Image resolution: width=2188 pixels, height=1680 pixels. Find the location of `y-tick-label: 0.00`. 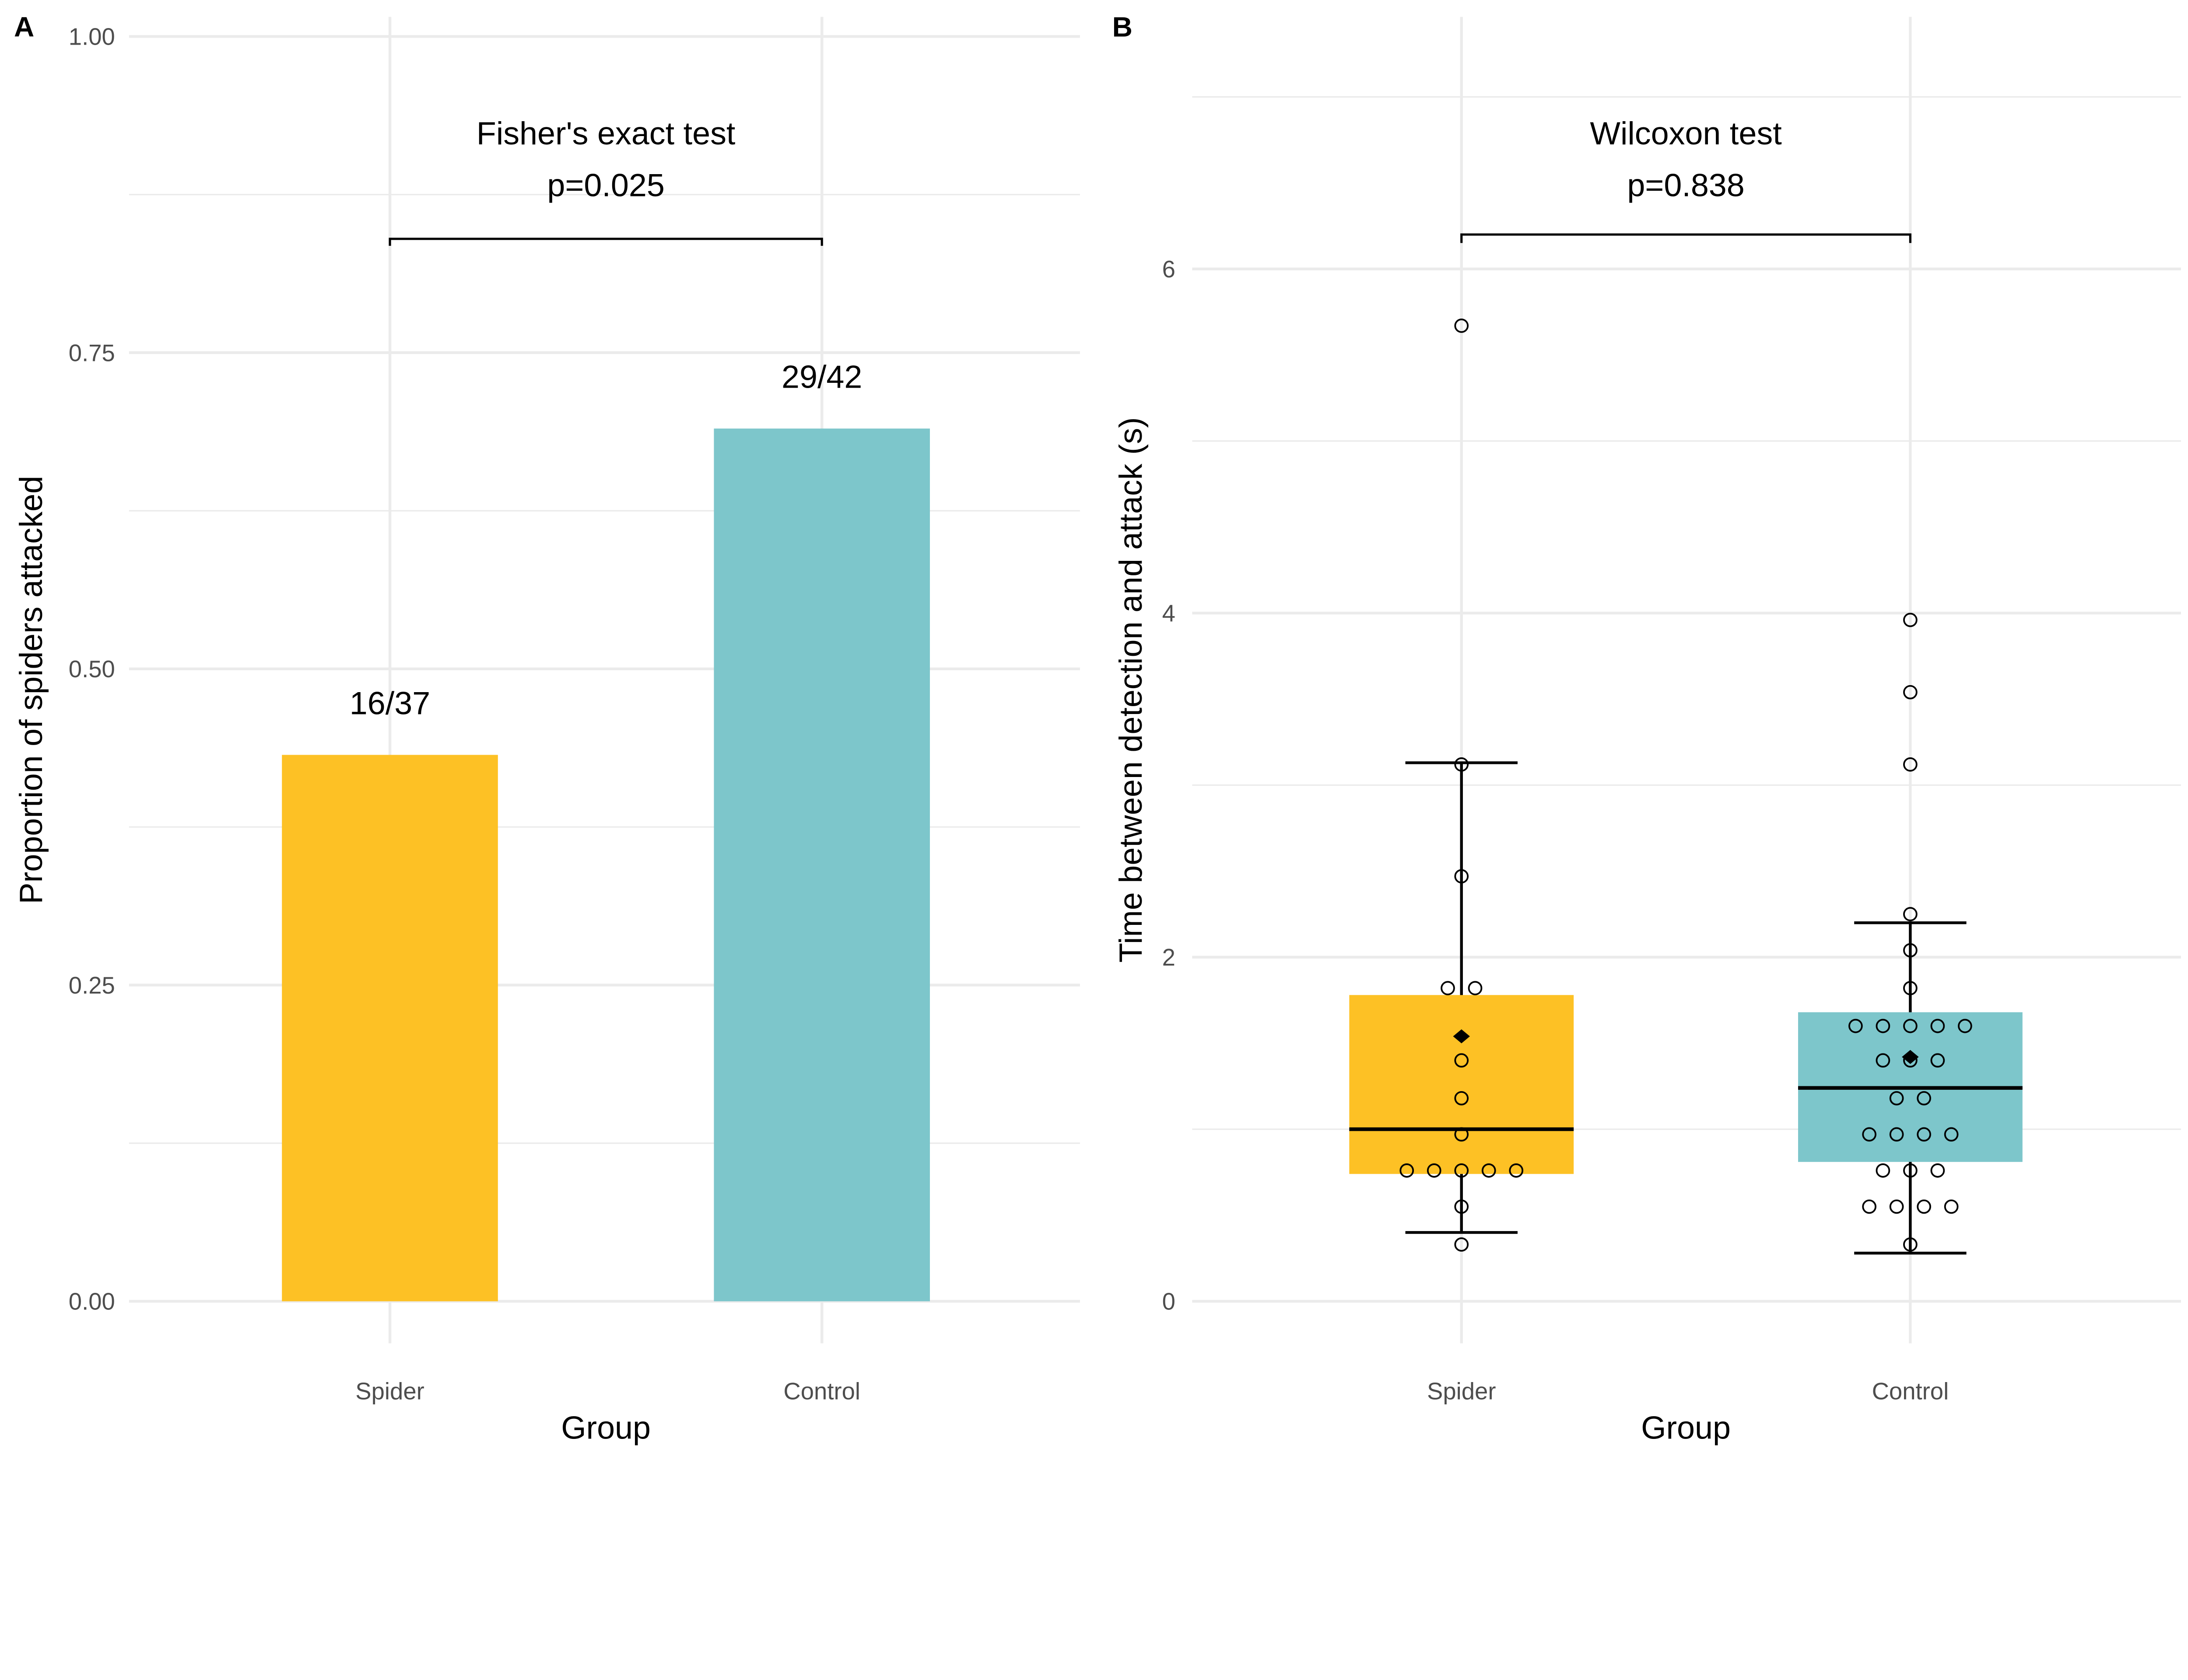

y-tick-label: 0.00 is located at coordinates (92, 1301).